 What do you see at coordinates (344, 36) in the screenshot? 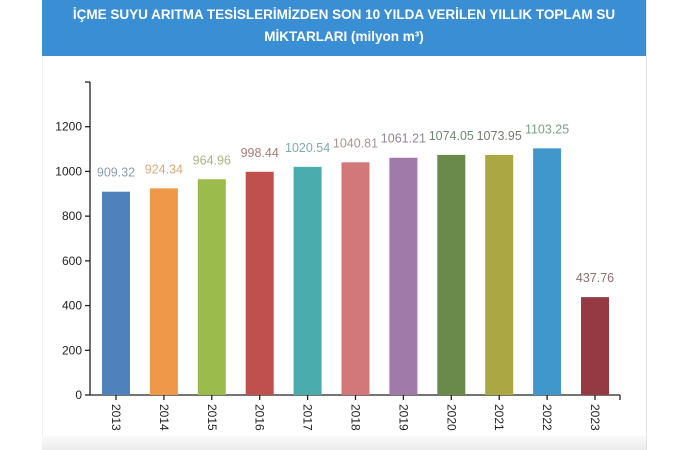
I see `title-line-2: MİKTARLARI (milyon m³)` at bounding box center [344, 36].